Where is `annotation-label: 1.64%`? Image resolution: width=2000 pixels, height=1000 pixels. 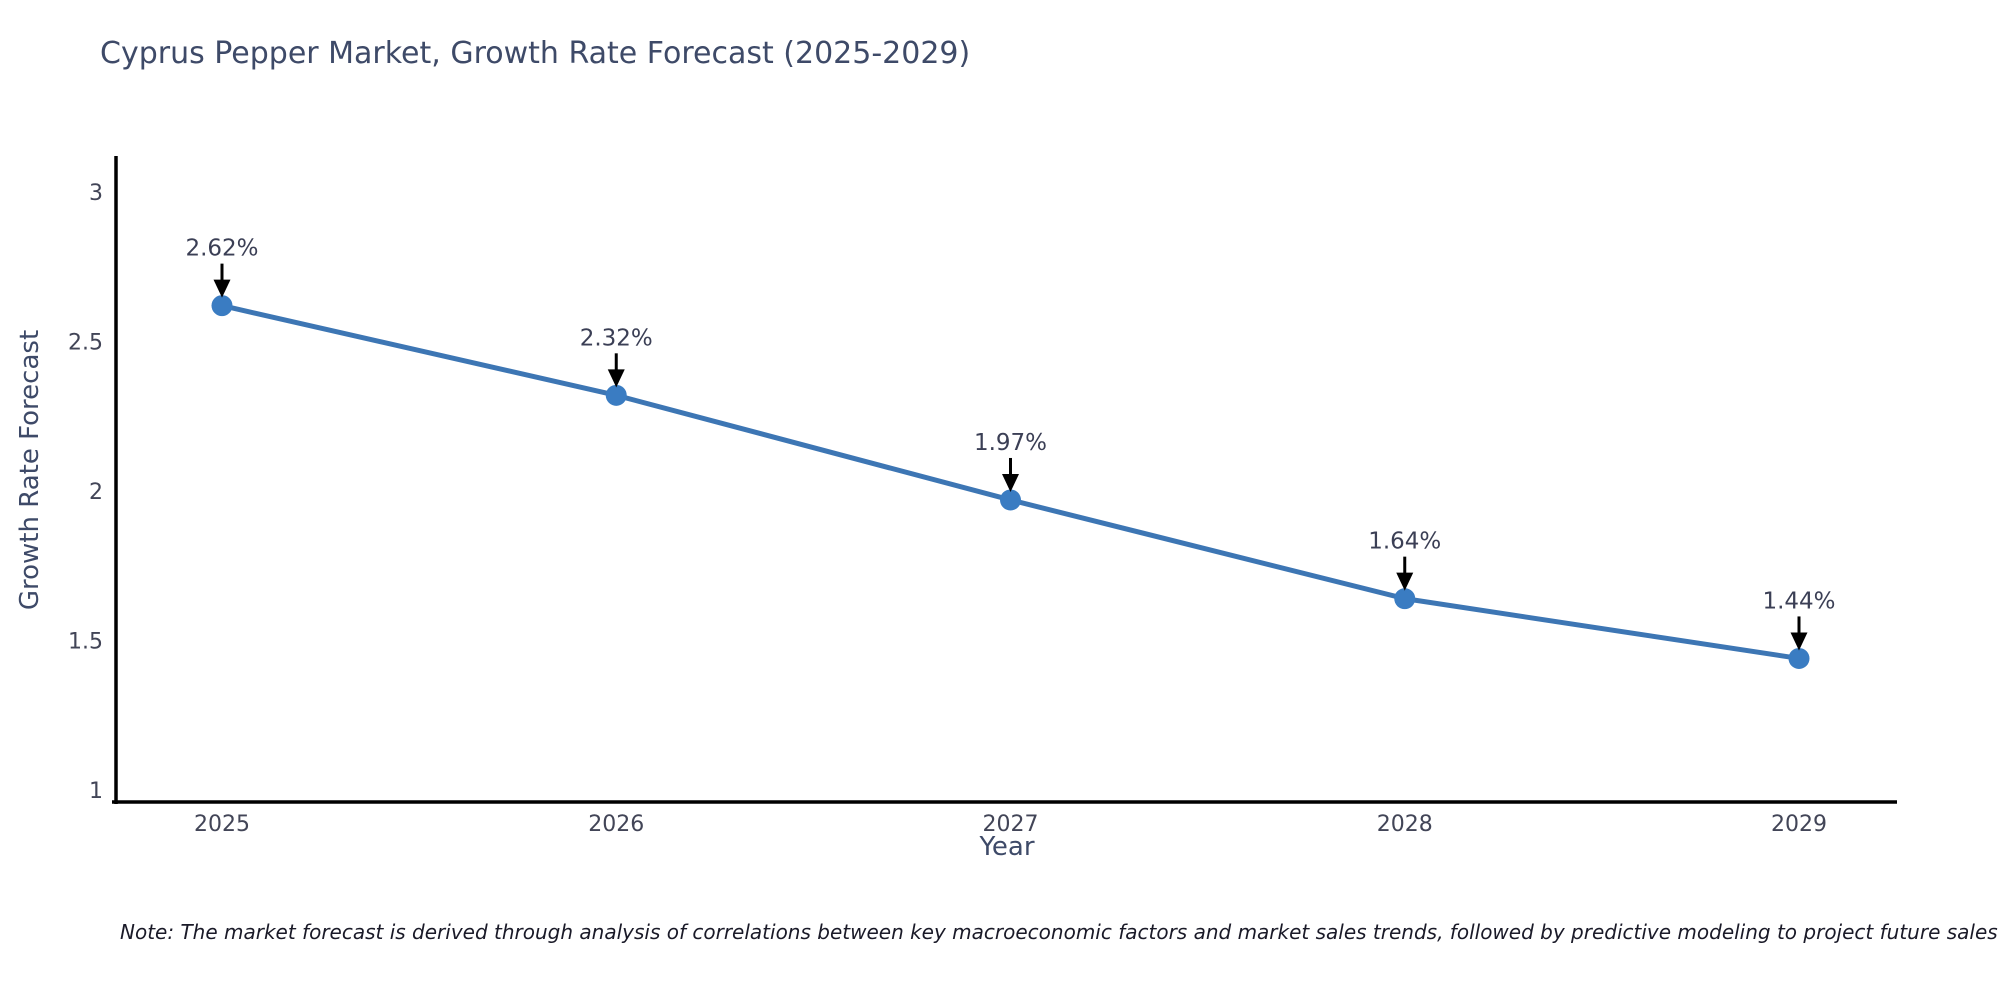 annotation-label: 1.64% is located at coordinates (1404, 542).